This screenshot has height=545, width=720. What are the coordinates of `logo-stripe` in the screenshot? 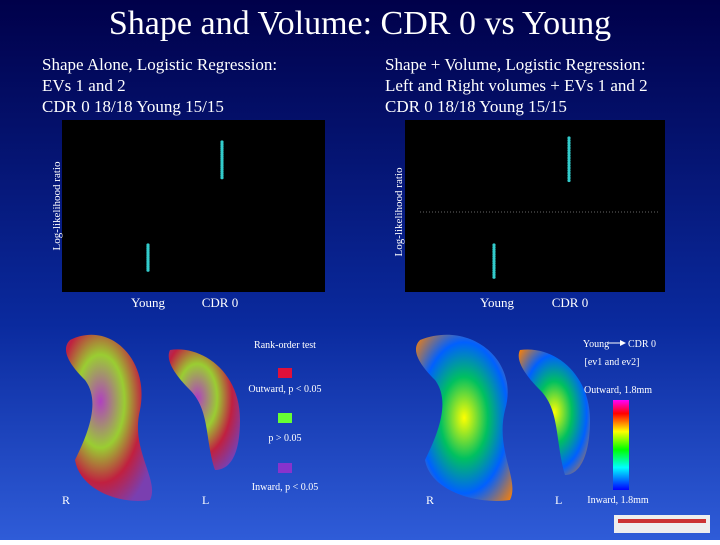 It's located at (662, 521).